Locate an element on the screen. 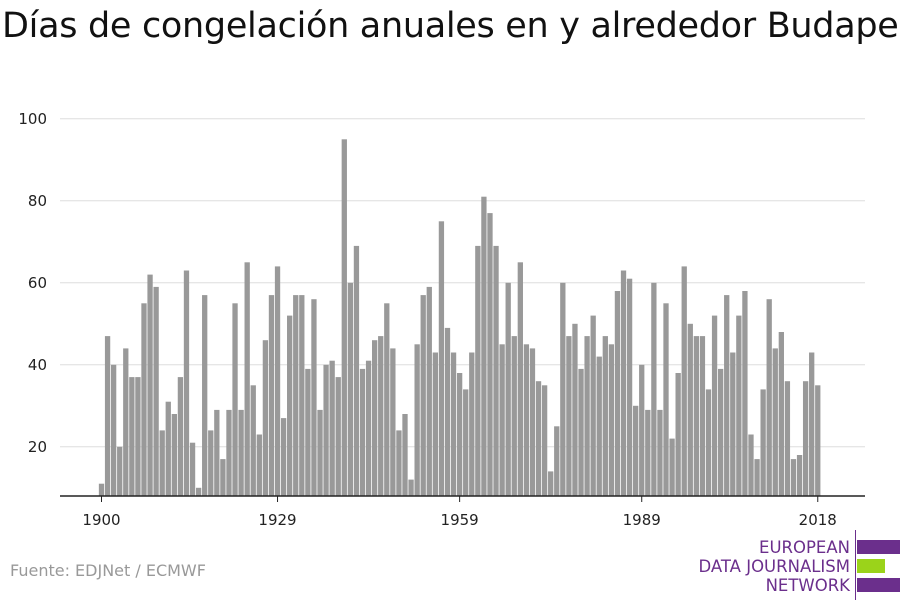 This screenshot has width=900, height=600. bar-1983 is located at coordinates (605, 416).